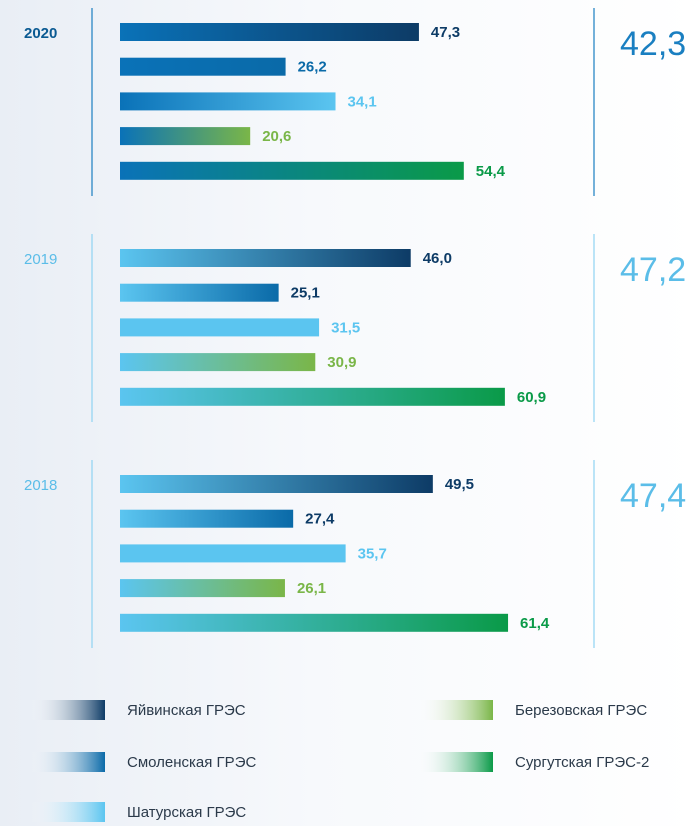 This screenshot has height=826, width=697. Describe the element at coordinates (186, 710) in the screenshot. I see `legend-label: Яйвинская ГРЭС` at that location.